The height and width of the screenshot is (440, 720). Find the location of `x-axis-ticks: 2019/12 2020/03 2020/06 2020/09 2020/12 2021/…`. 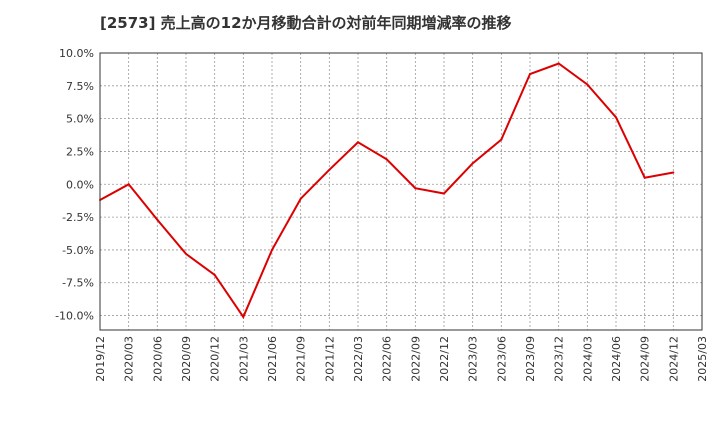

x-axis-ticks: 2019/12 2020/03 2020/06 2020/09 2020/12 2021/… is located at coordinates (401, 359).